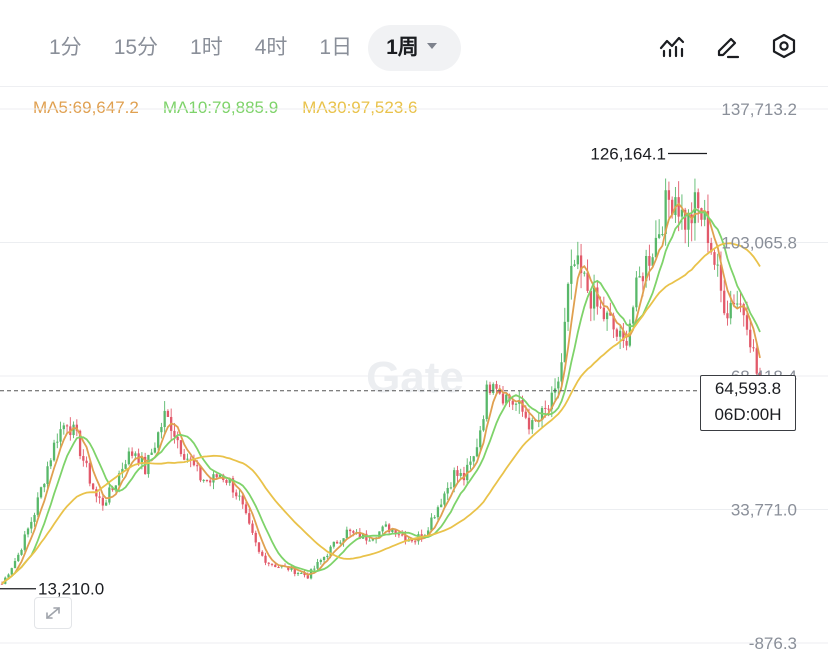  Describe the element at coordinates (206, 47) in the screenshot. I see `tab-1h: 1时` at that location.